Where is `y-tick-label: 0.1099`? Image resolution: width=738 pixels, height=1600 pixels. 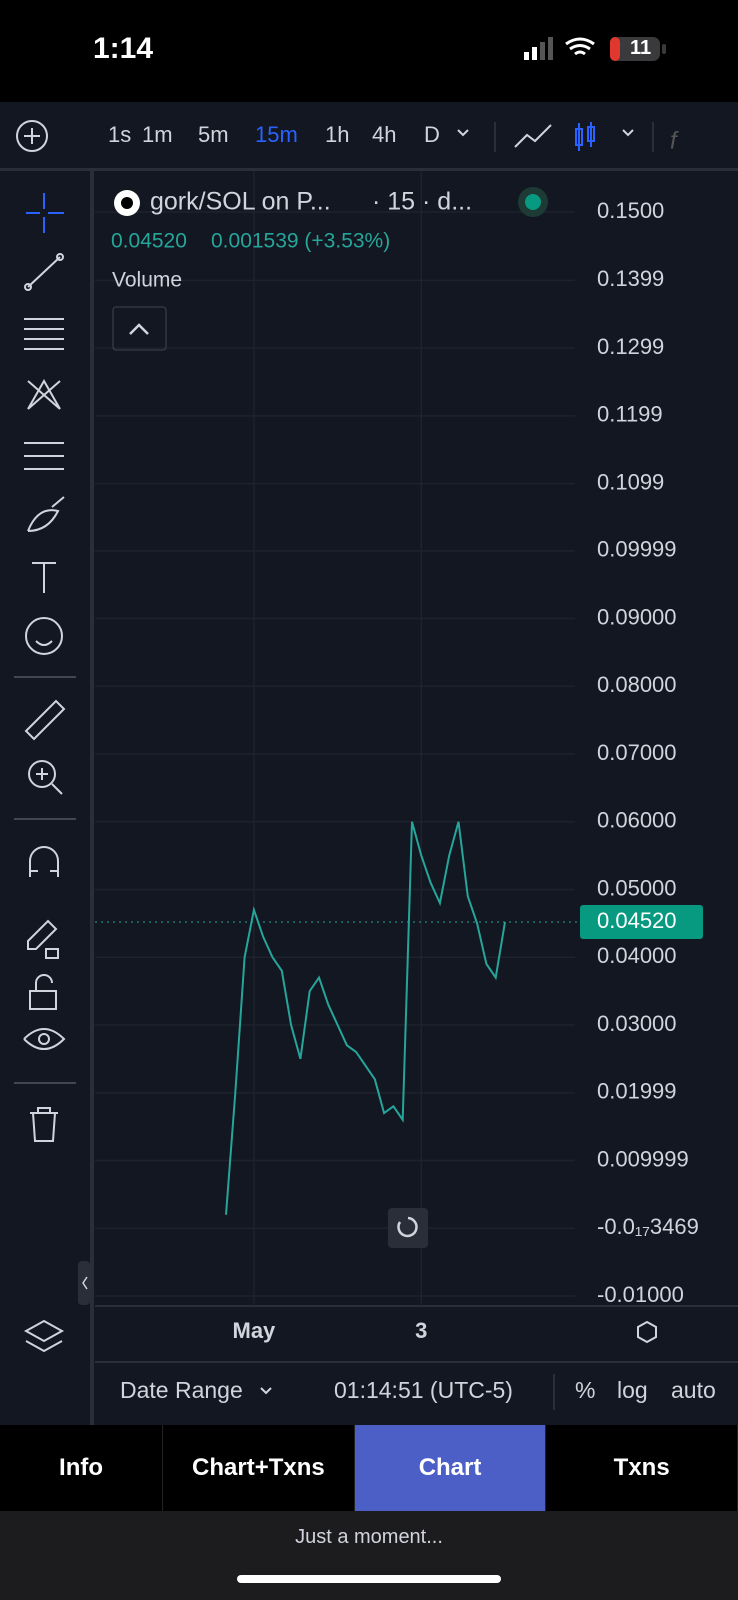 y-tick-label: 0.1099 is located at coordinates (630, 481).